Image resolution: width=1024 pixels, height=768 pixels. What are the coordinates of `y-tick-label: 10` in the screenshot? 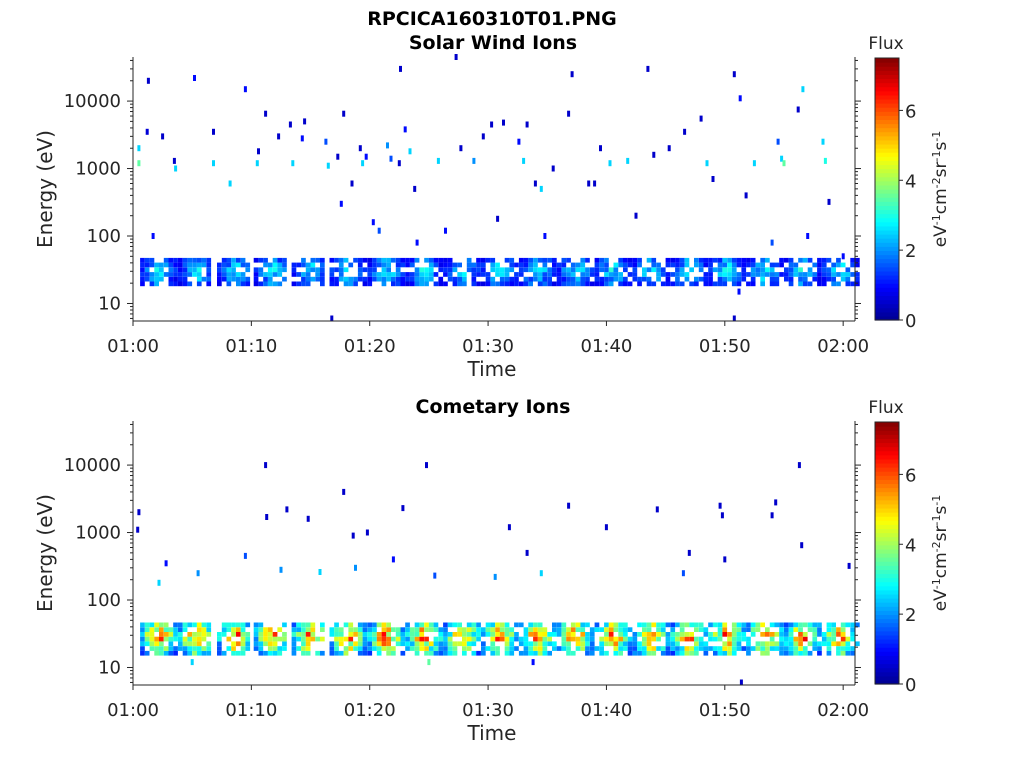 It's located at (109, 303).